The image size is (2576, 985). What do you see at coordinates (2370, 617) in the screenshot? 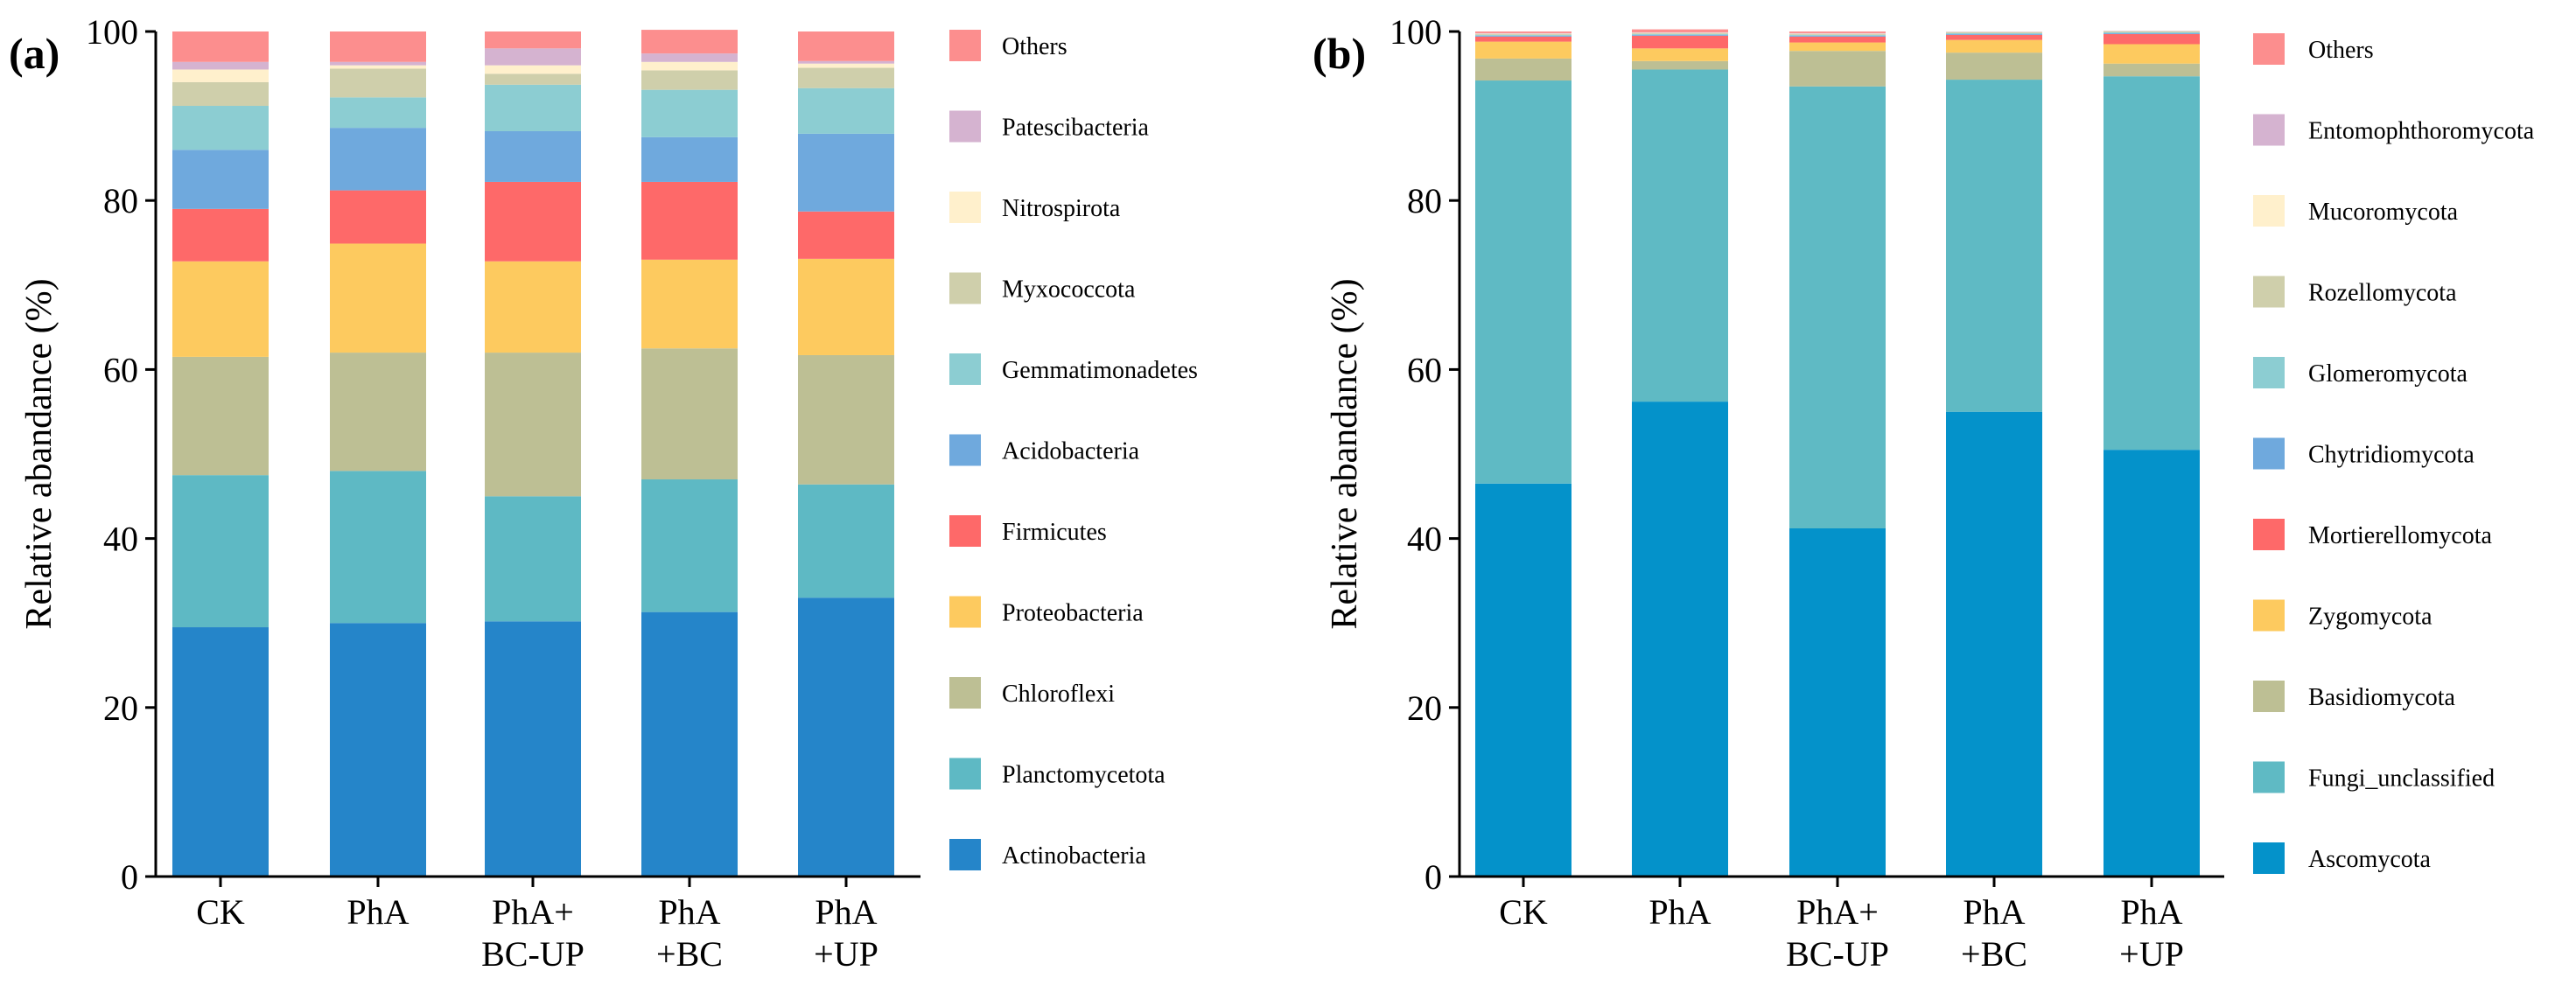
I see `legend-label: Zygomycota` at bounding box center [2370, 617].